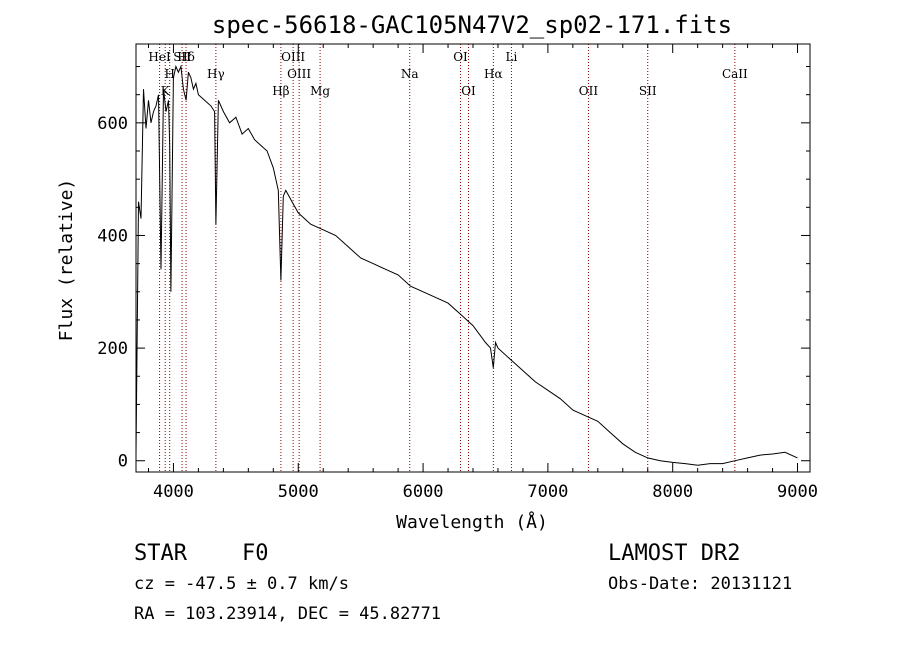  Describe the element at coordinates (493, 74) in the screenshot. I see `marker-label: Hα` at that location.